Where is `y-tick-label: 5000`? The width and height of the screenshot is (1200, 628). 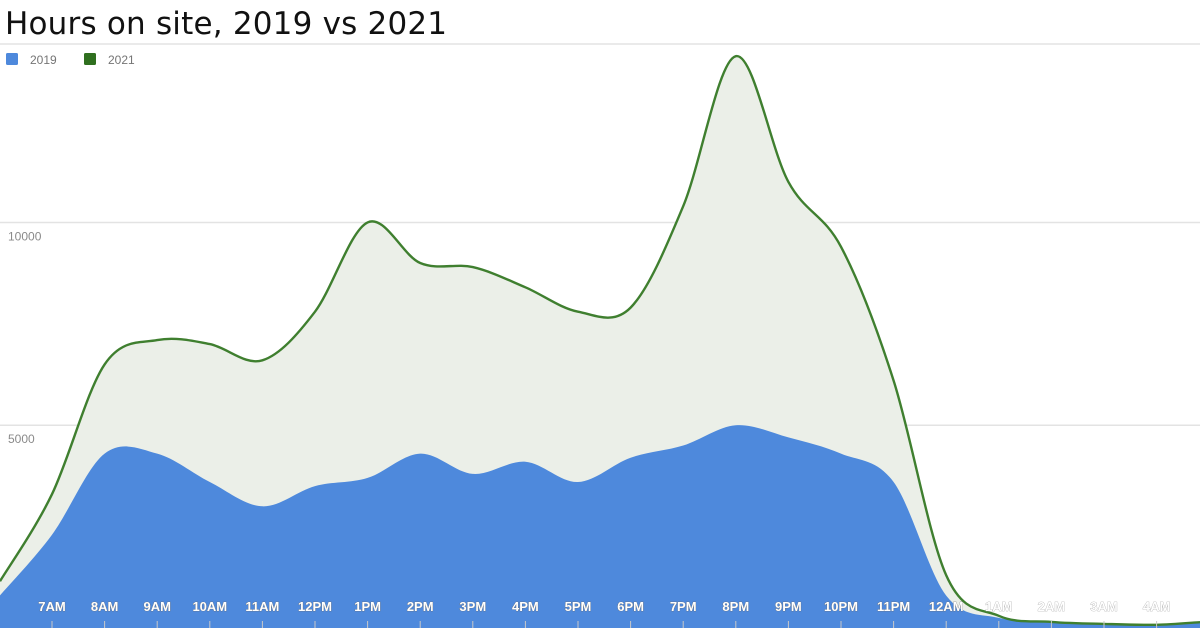
y-tick-label: 5000 is located at coordinates (21, 439).